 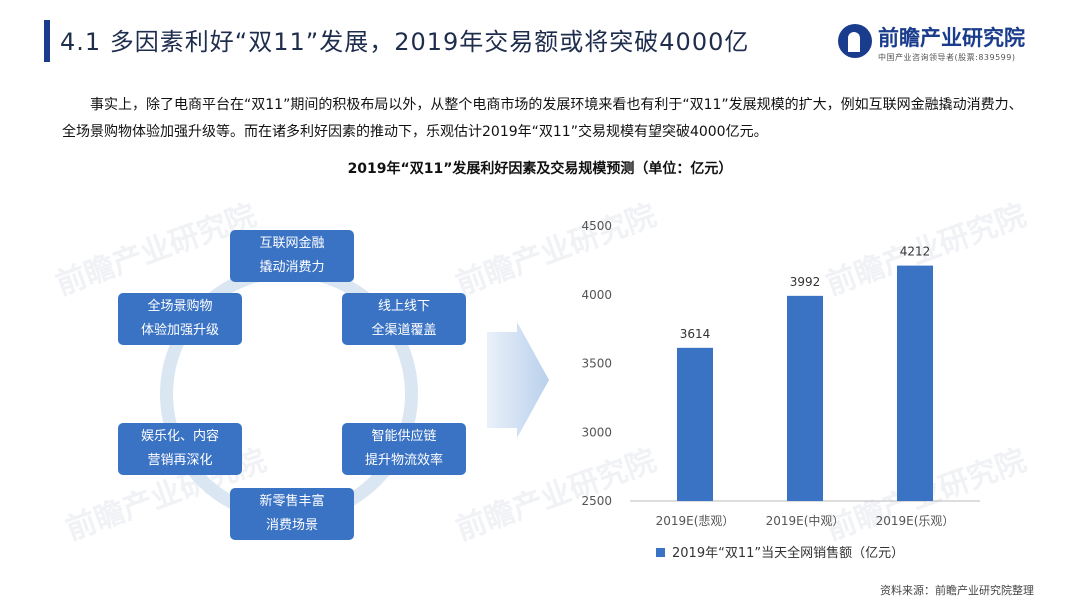 What do you see at coordinates (180, 460) in the screenshot?
I see `factor-line2: 营销再深化` at bounding box center [180, 460].